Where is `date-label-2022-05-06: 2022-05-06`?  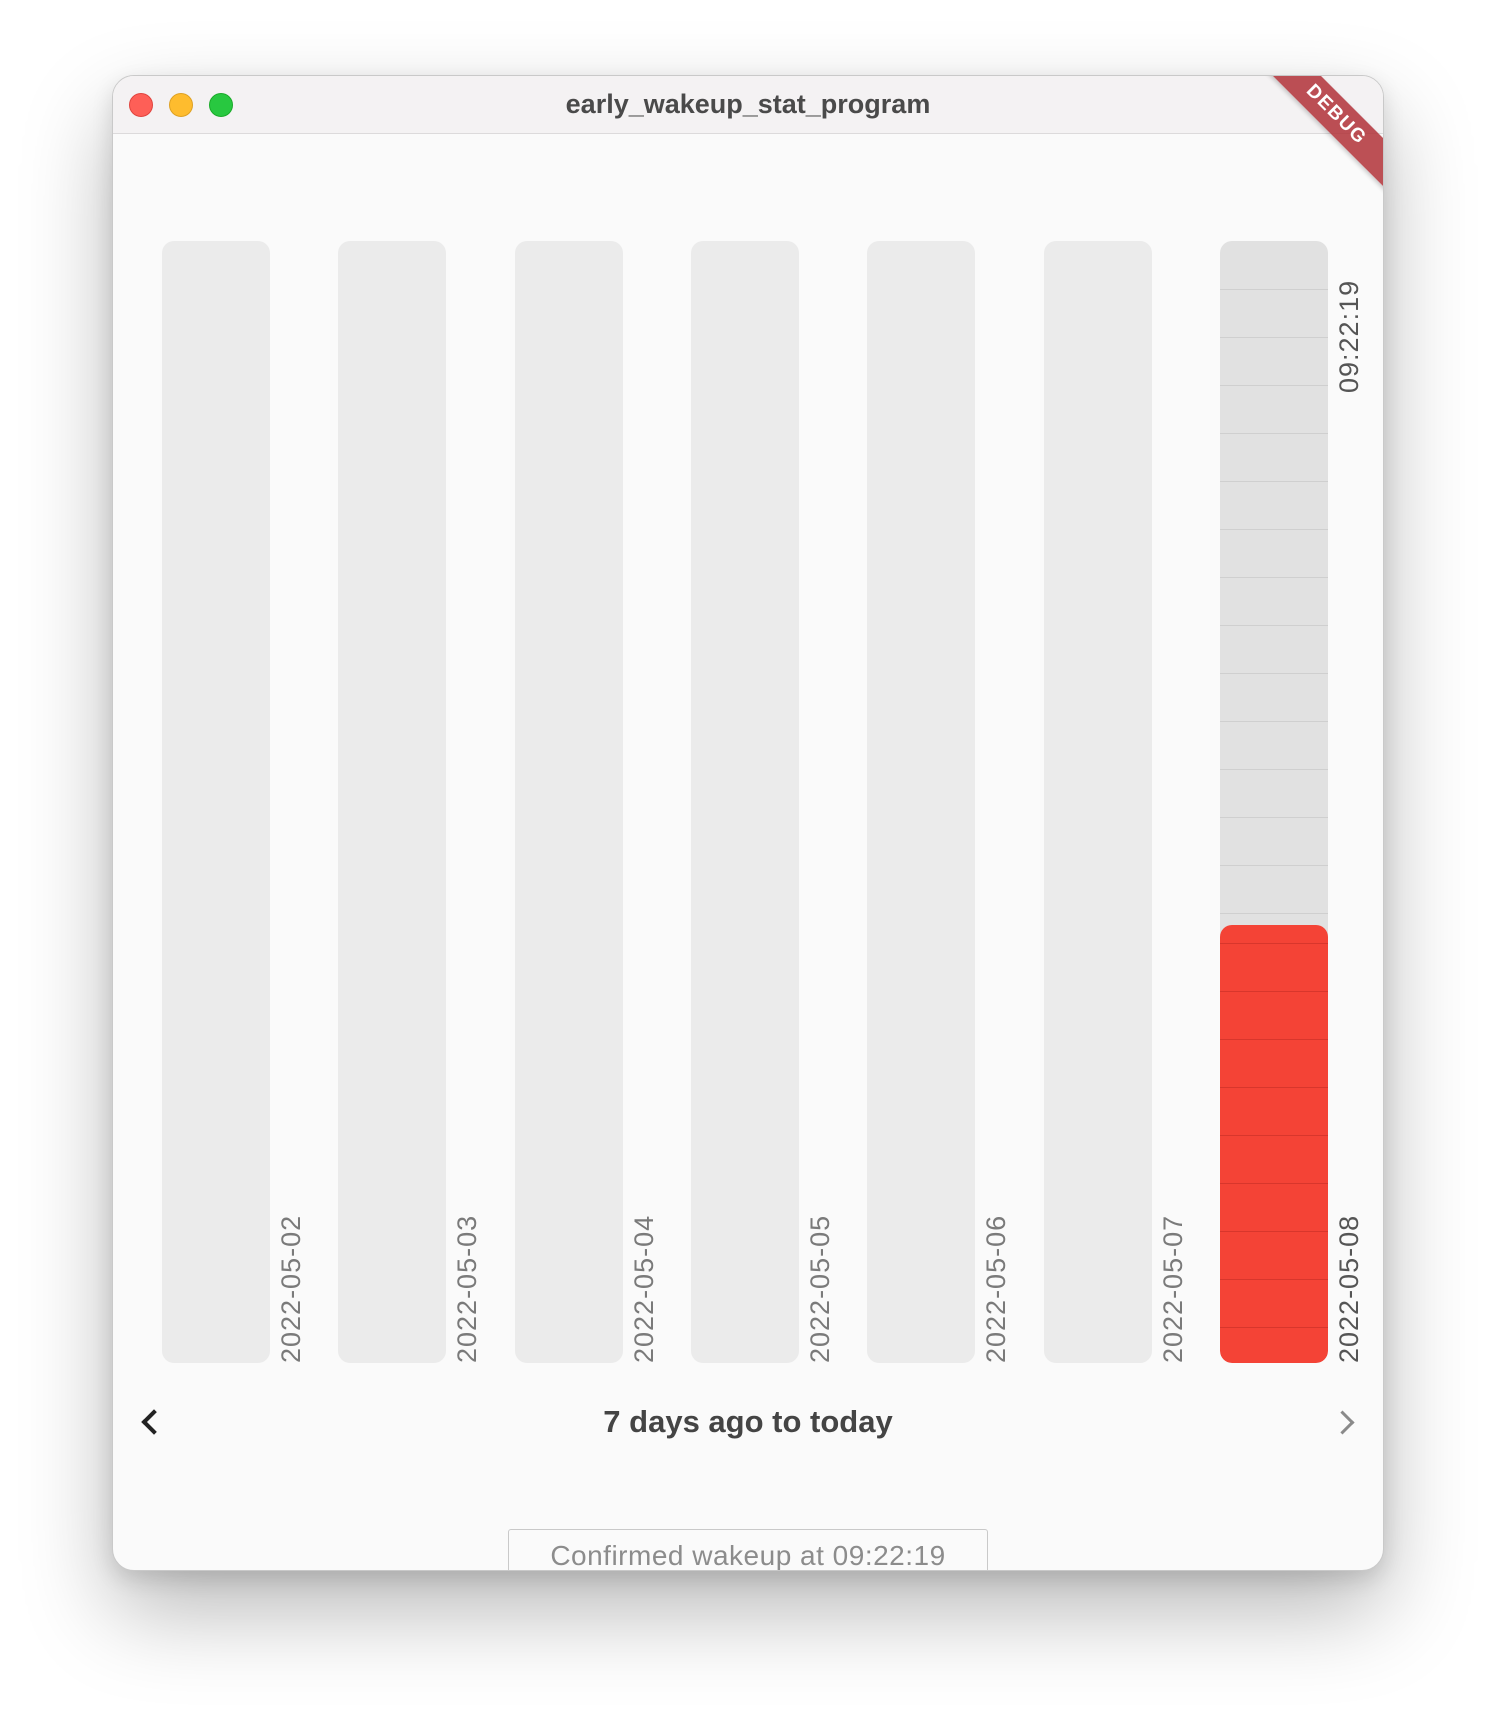
date-label-2022-05-06: 2022-05-06 is located at coordinates (996, 1278).